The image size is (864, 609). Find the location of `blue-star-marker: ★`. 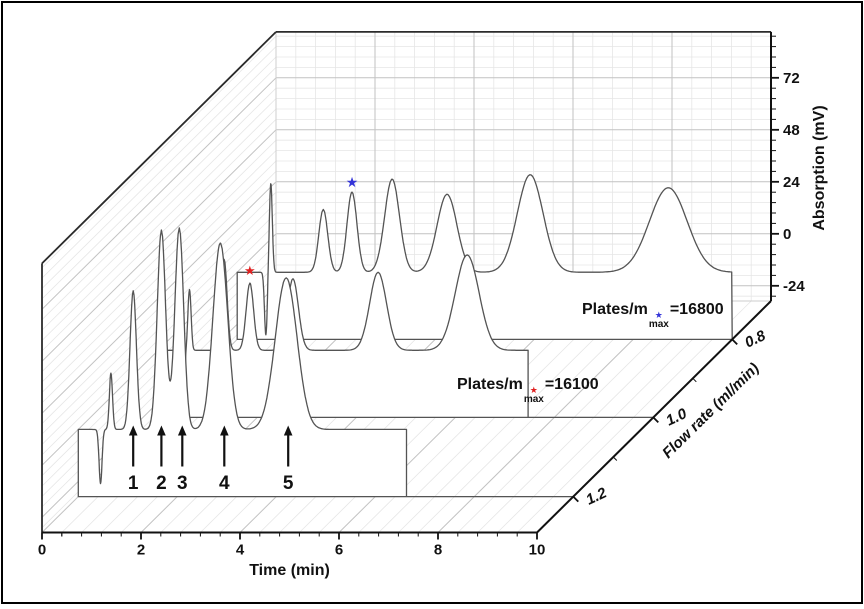

blue-star-marker: ★ is located at coordinates (352, 183).